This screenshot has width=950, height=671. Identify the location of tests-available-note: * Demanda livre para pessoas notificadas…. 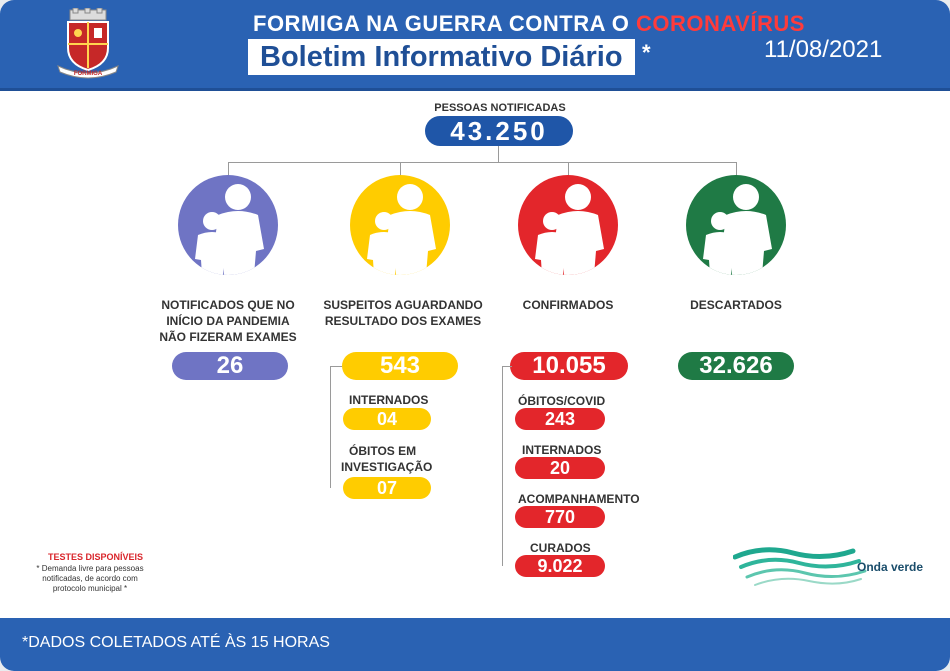
(90, 578).